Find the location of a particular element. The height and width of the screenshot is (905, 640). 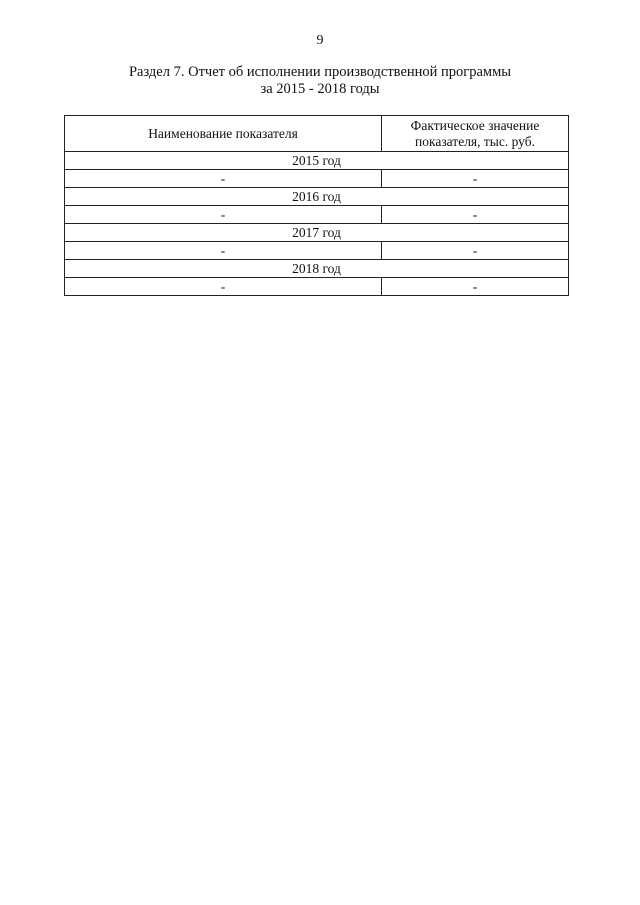

year-row: 2018 год is located at coordinates (316, 268).